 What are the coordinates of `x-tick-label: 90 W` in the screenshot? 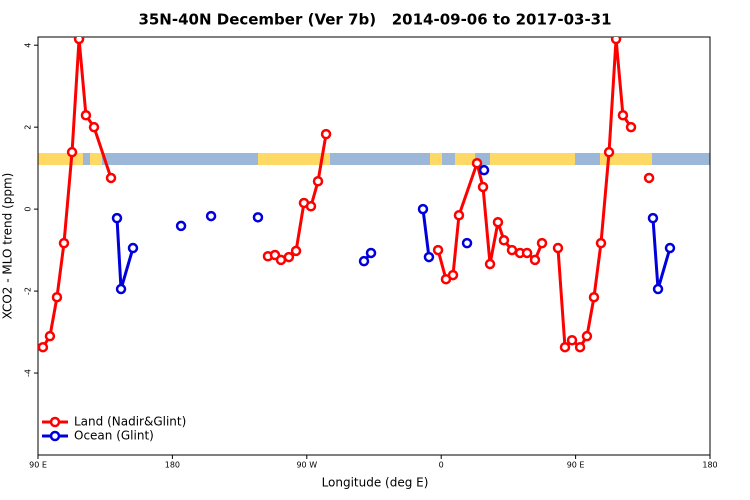 It's located at (306, 465).